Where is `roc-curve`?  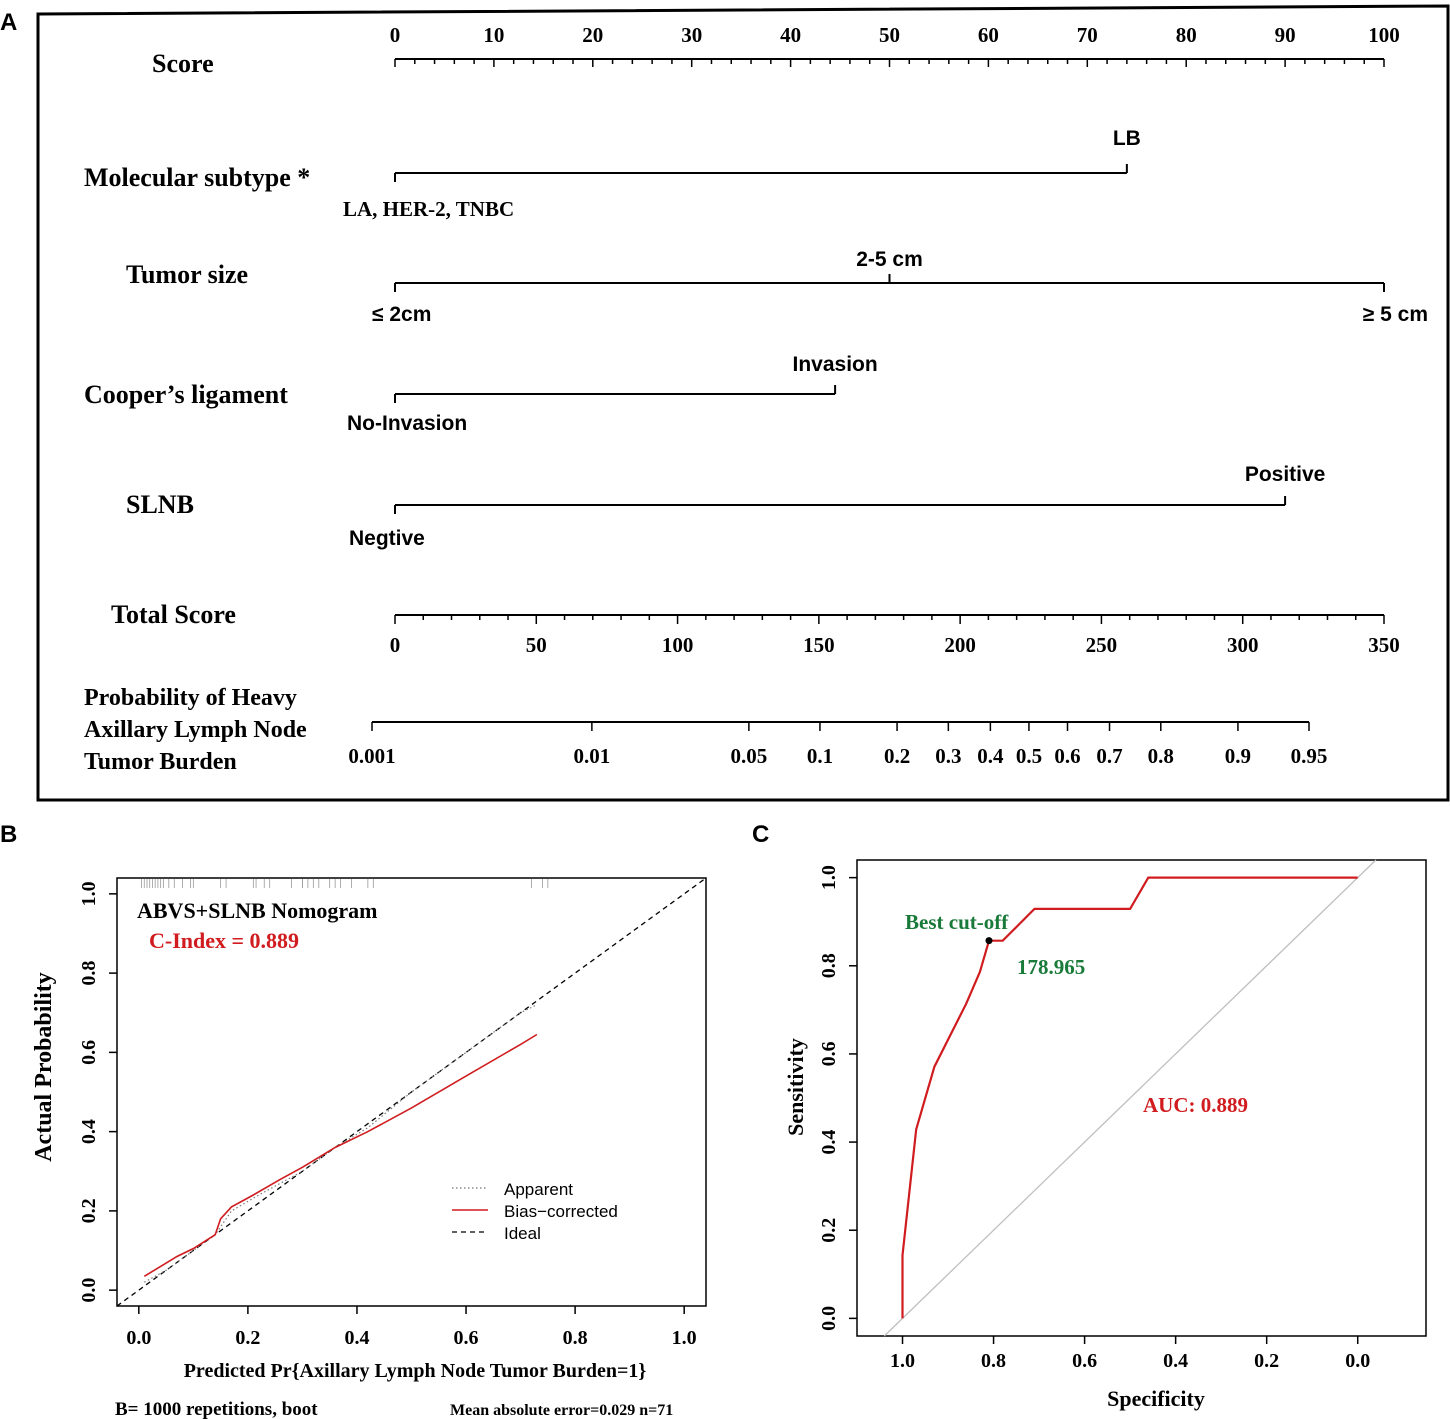
roc-curve is located at coordinates (1129, 1097).